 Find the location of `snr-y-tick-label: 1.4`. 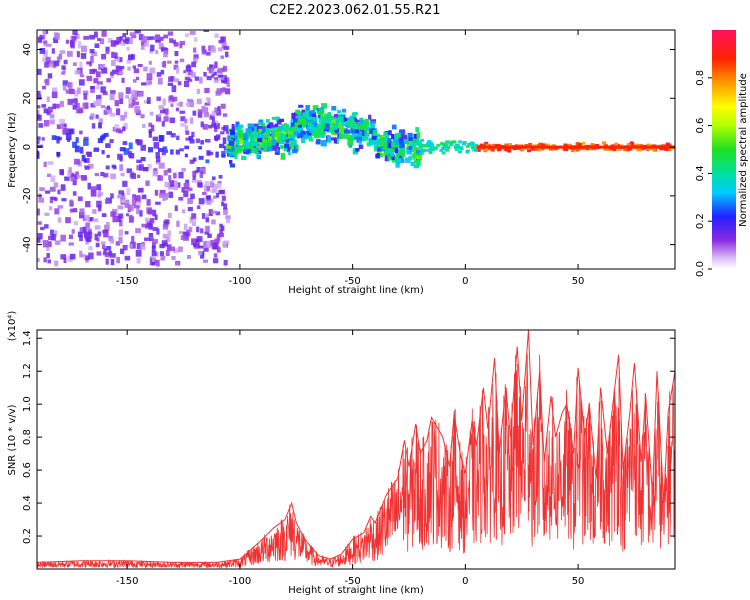

snr-y-tick-label: 1.4 is located at coordinates (27, 338).